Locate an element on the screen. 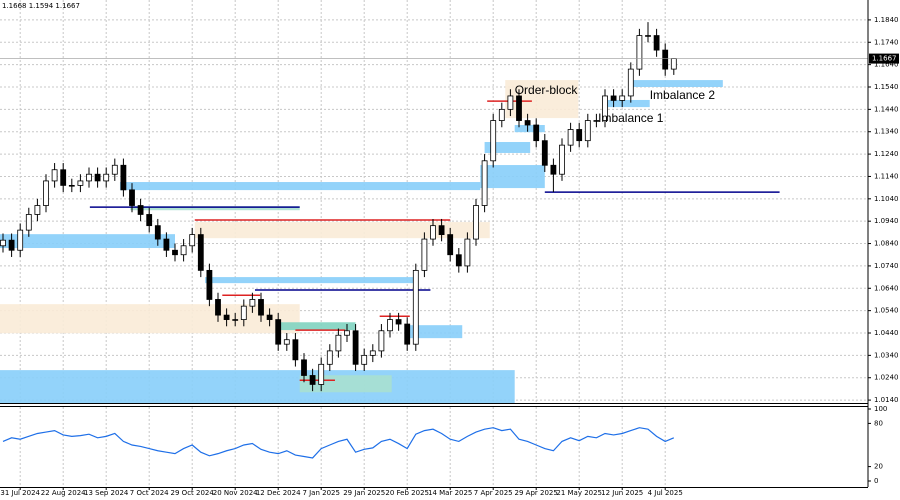 The height and width of the screenshot is (500, 900). x-tick-label: 29 Oct 2024 is located at coordinates (193, 493).